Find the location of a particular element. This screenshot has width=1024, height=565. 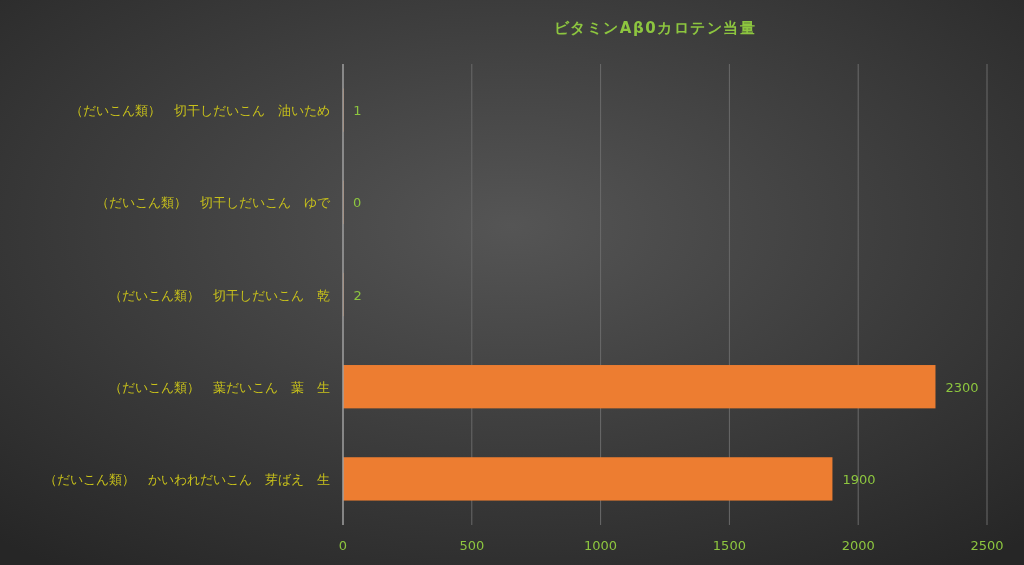

y-tick-label: （だいこん類） 切干しだいこん 油いため is located at coordinates (200, 111).